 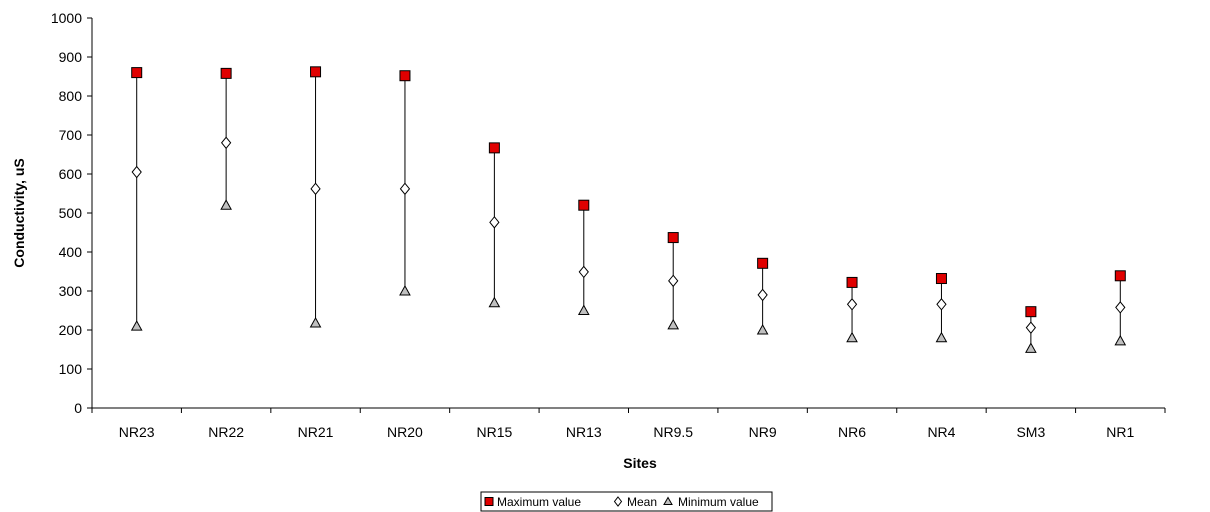 I want to click on y-tick-label: 600, so click(x=71, y=174).